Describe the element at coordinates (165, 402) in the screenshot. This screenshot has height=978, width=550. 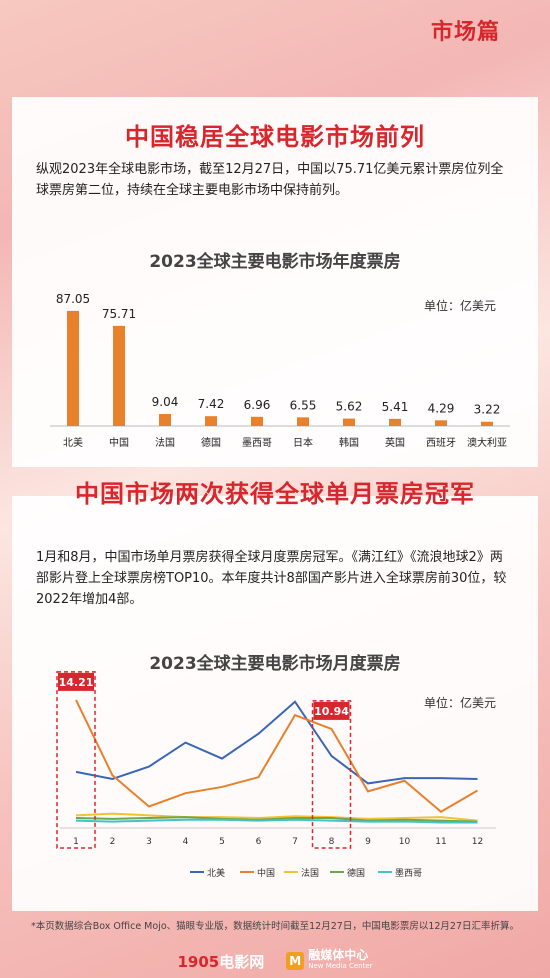
I see `bar-value-label-2: 9.04` at that location.